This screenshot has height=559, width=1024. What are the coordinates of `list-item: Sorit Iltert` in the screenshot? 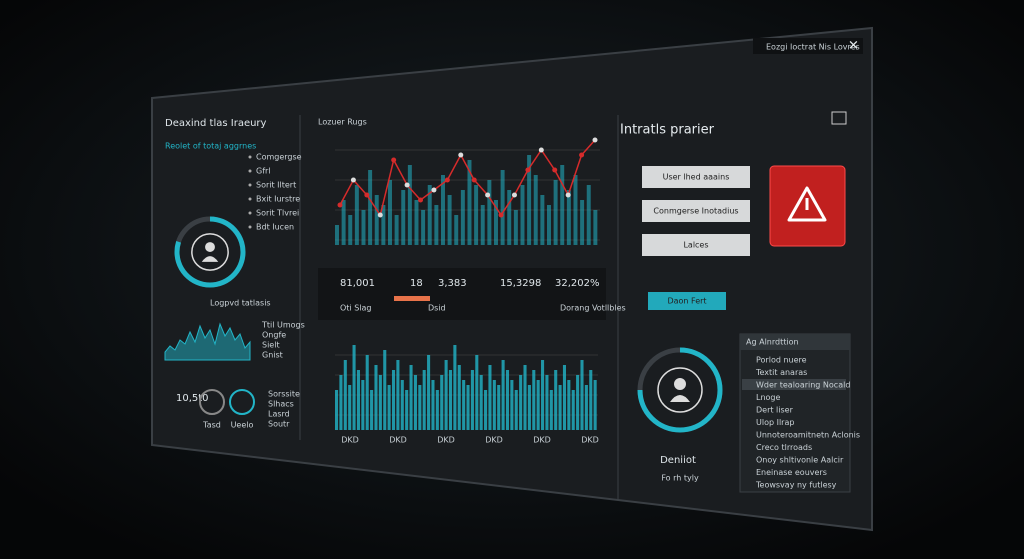 It's located at (276, 185).